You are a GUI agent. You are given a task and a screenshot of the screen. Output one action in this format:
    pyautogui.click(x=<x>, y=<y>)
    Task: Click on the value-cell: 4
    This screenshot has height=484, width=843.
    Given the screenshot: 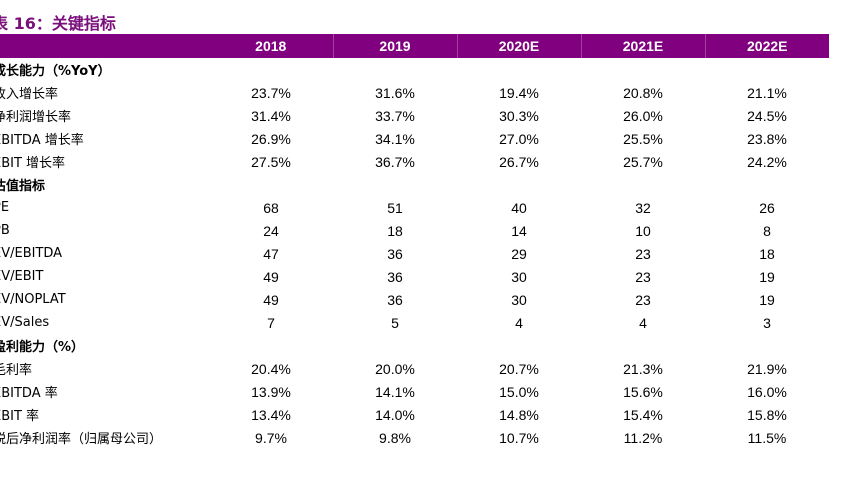 What is the action you would take?
    pyautogui.click(x=519, y=322)
    